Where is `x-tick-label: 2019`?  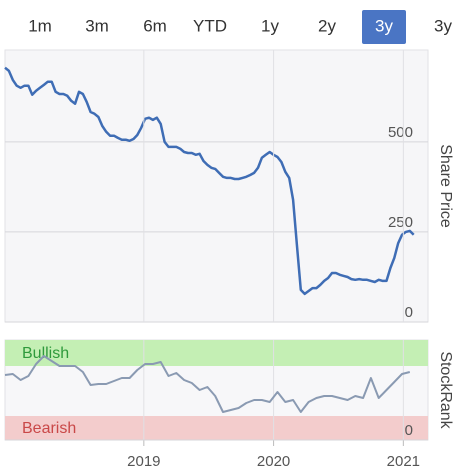 x-tick-label: 2019 is located at coordinates (143, 461).